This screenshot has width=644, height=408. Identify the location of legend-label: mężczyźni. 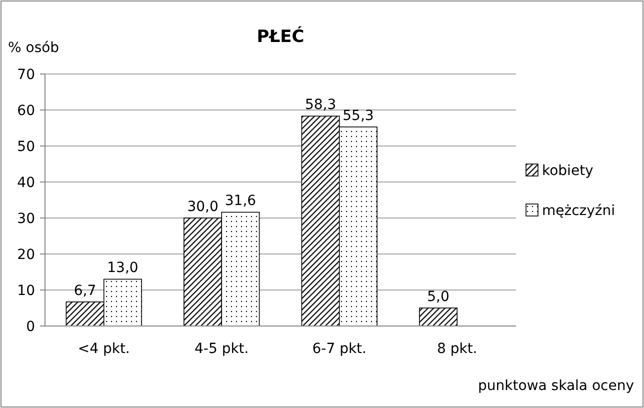
(579, 210).